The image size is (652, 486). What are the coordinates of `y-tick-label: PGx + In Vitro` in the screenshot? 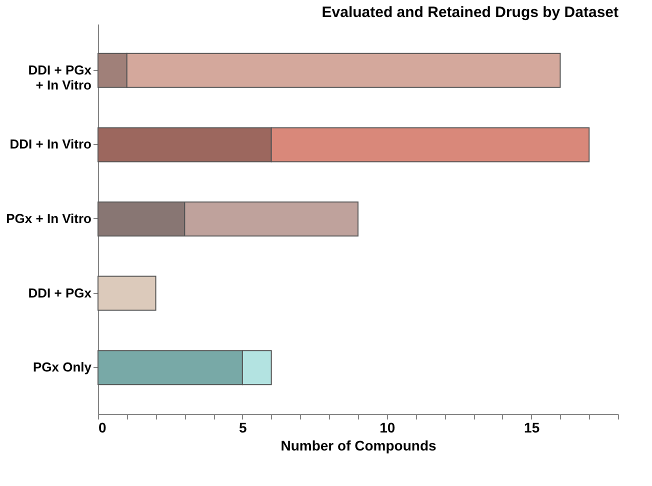 It's located at (49, 218).